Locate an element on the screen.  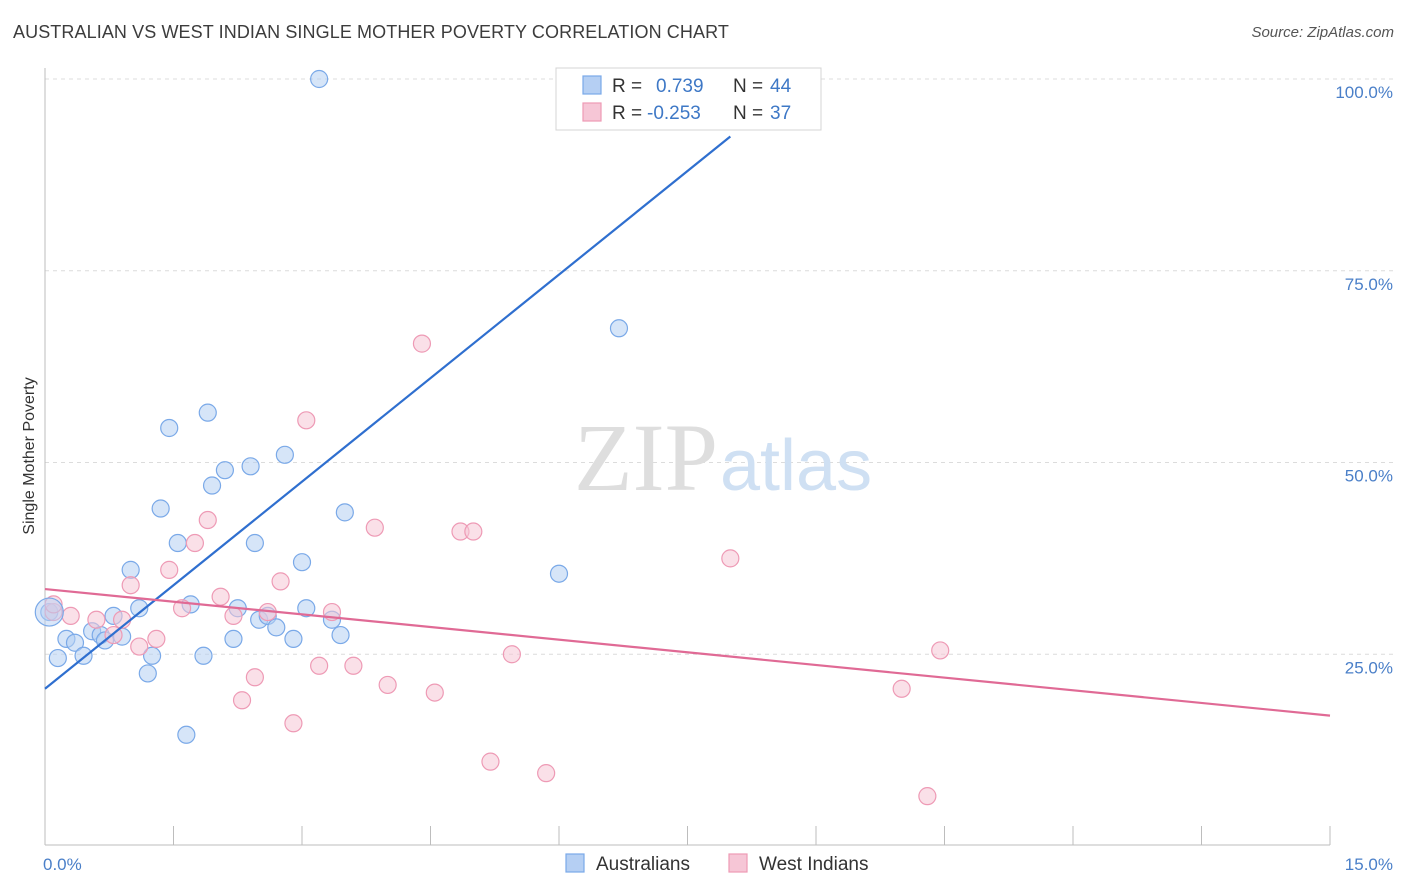
stats-n-value-west-indians: 37 is located at coordinates (780, 113).